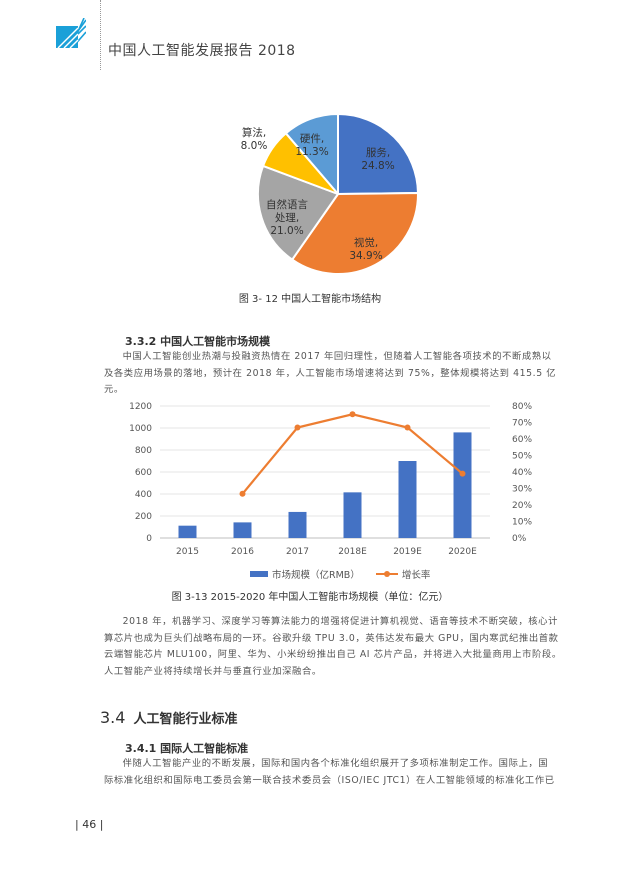 The height and width of the screenshot is (877, 620). What do you see at coordinates (522, 490) in the screenshot?
I see `right-axis-tick-label: 30%` at bounding box center [522, 490].